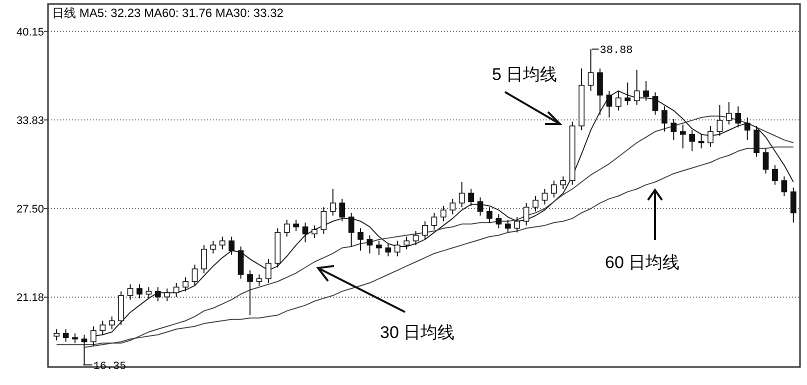  What do you see at coordinates (30, 298) in the screenshot?
I see `y-tick-label: 21.18` at bounding box center [30, 298].